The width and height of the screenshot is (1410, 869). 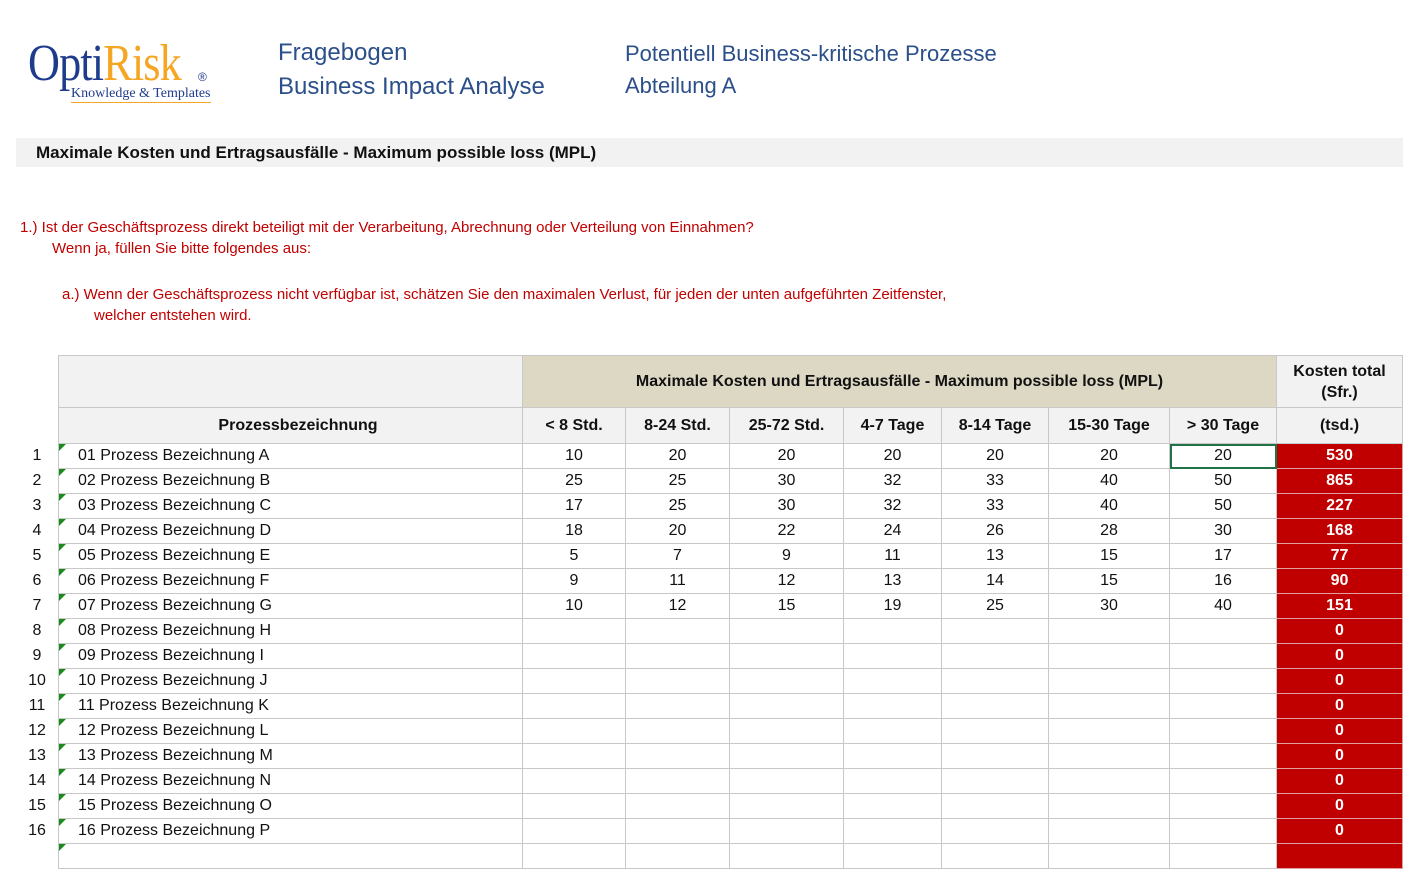 What do you see at coordinates (290, 731) in the screenshot?
I see `process-name-cell: 12 Prozess Bezeichnung L` at bounding box center [290, 731].